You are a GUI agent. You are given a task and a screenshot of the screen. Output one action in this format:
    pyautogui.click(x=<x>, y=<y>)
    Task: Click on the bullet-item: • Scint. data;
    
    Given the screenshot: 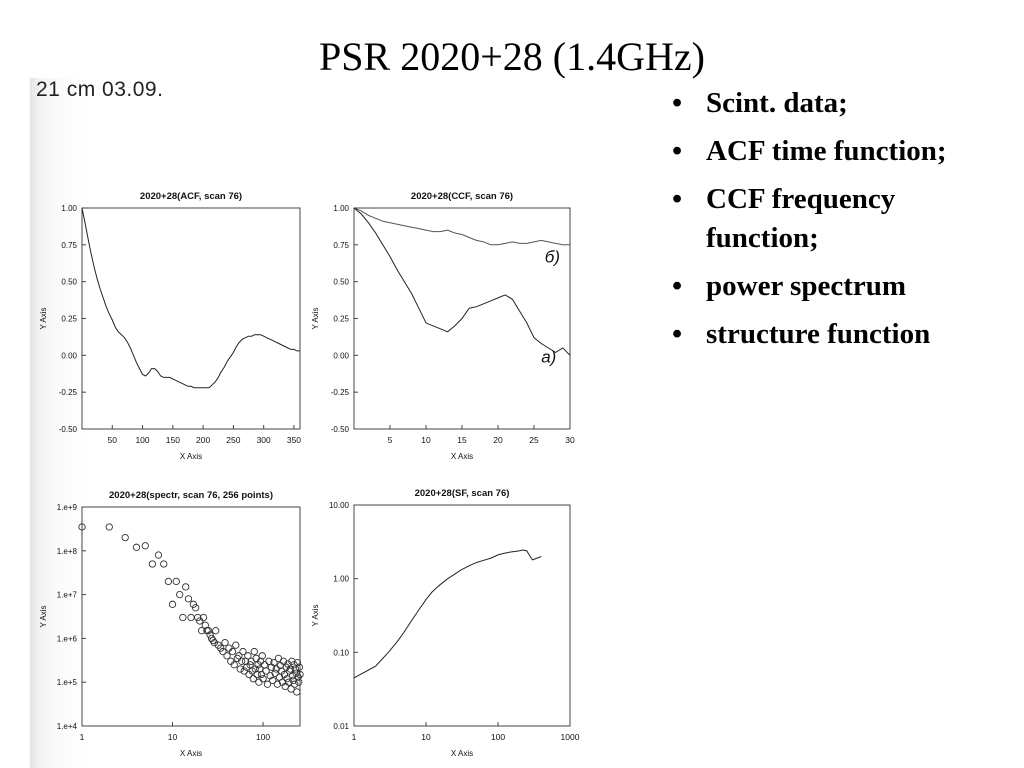 What is the action you would take?
    pyautogui.click(x=837, y=103)
    